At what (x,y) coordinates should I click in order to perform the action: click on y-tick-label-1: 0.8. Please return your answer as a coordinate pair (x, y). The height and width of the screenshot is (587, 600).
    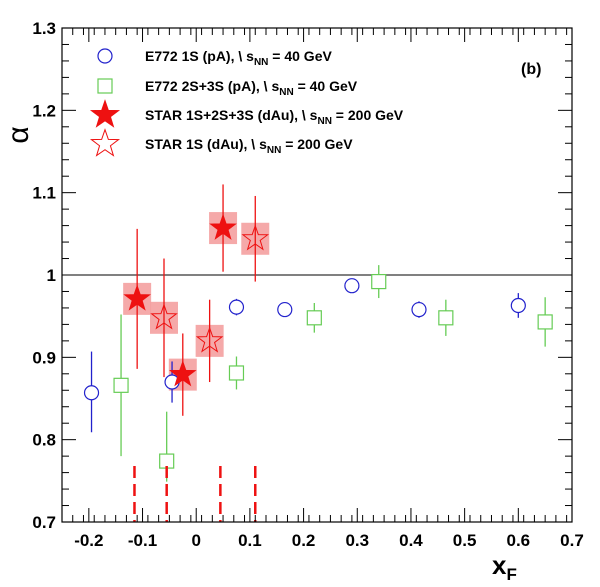
    Looking at the image, I should click on (44, 440).